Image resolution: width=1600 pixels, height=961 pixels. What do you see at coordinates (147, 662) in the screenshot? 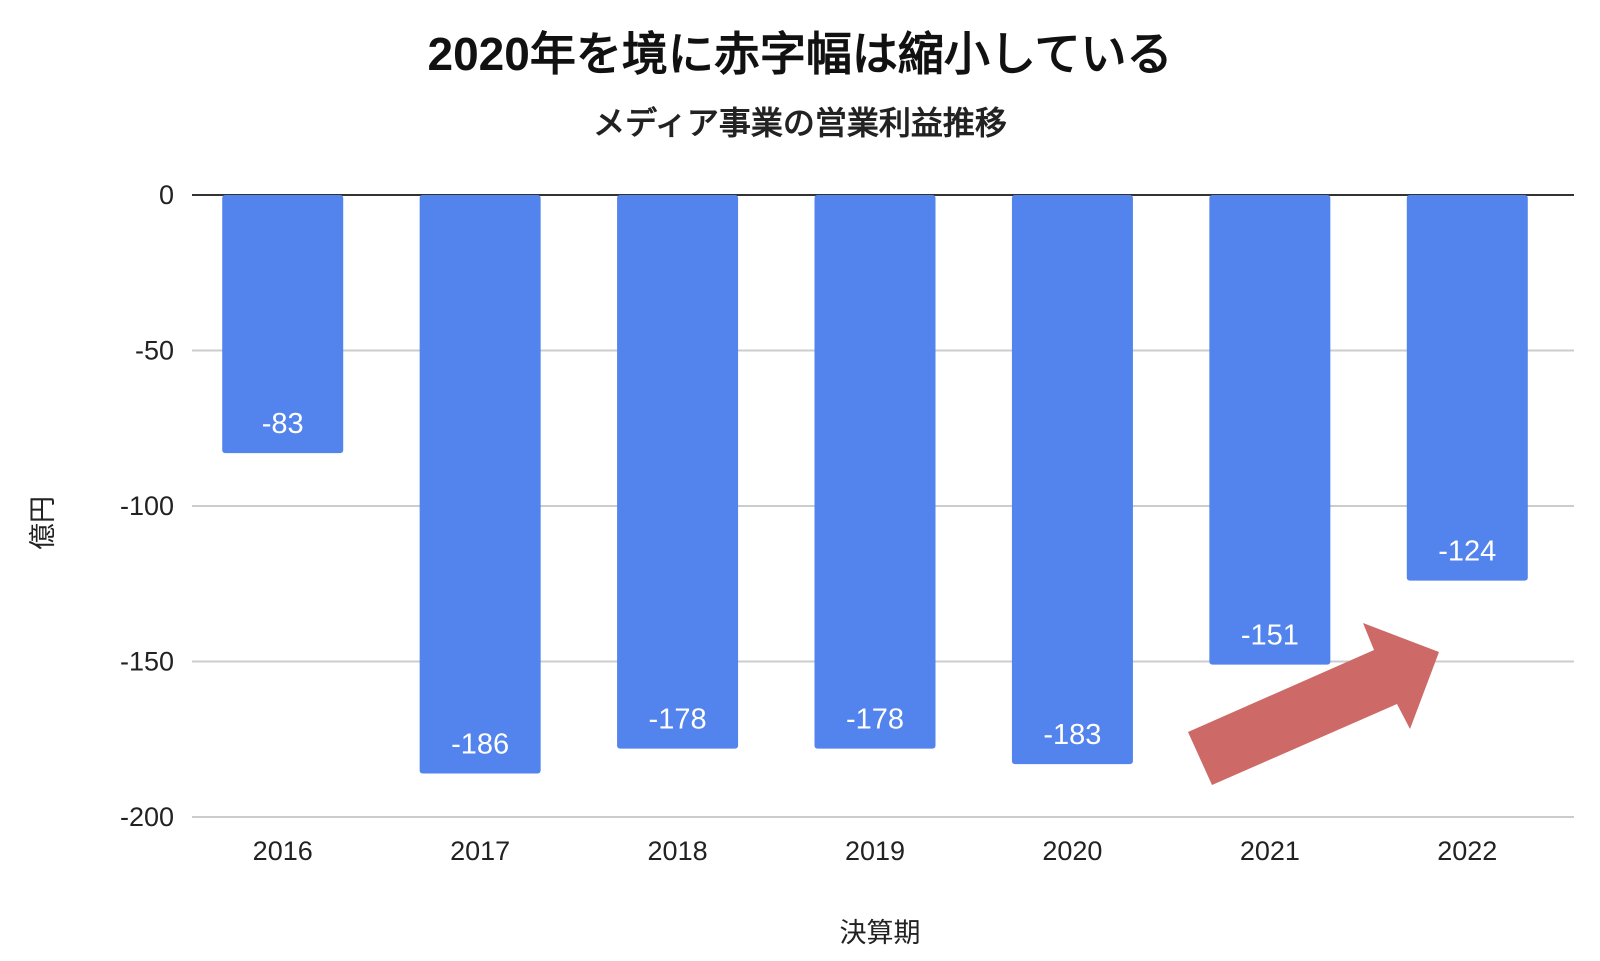
I see `y-tick-label: -150` at bounding box center [147, 662].